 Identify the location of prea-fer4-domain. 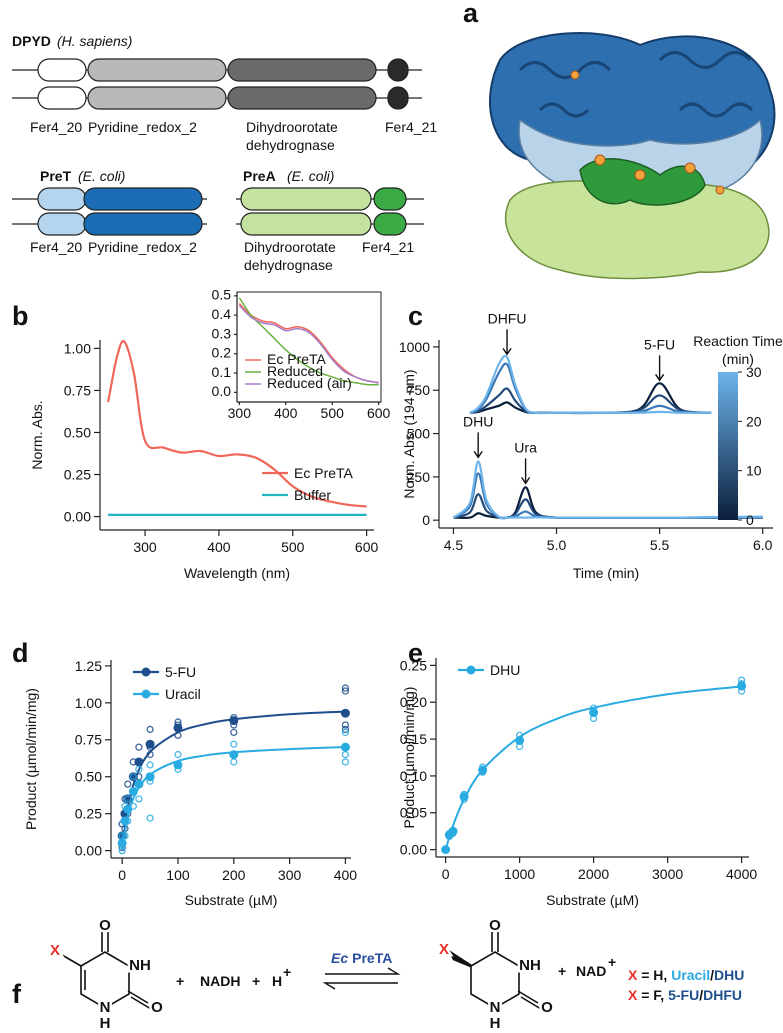
(642, 182).